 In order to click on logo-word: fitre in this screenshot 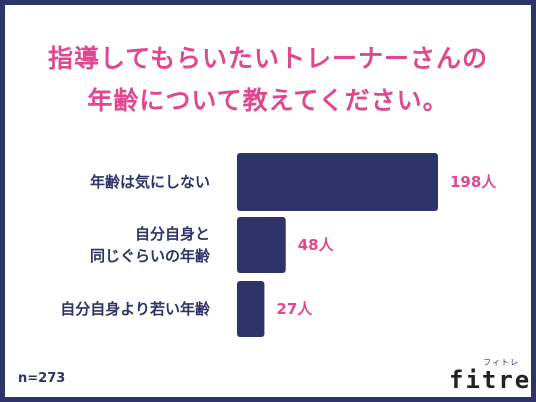, I will do `click(490, 380)`.